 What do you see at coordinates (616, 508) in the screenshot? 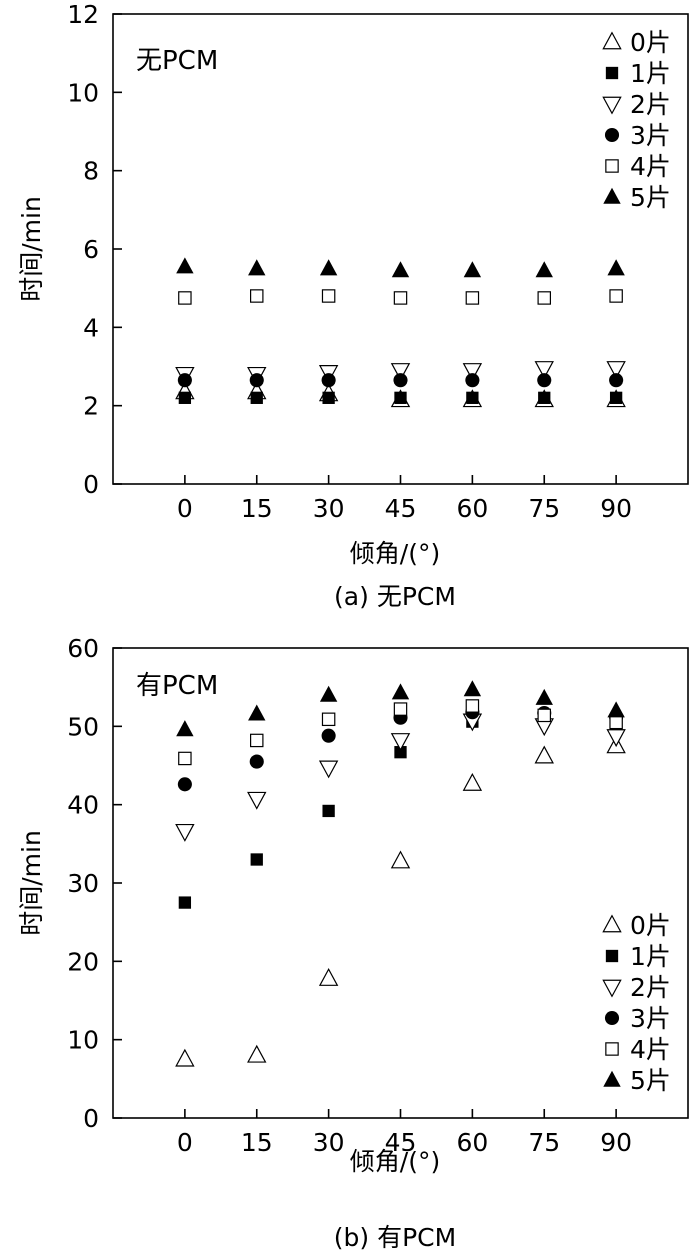
I see `x-tick-label: 90` at bounding box center [616, 508].